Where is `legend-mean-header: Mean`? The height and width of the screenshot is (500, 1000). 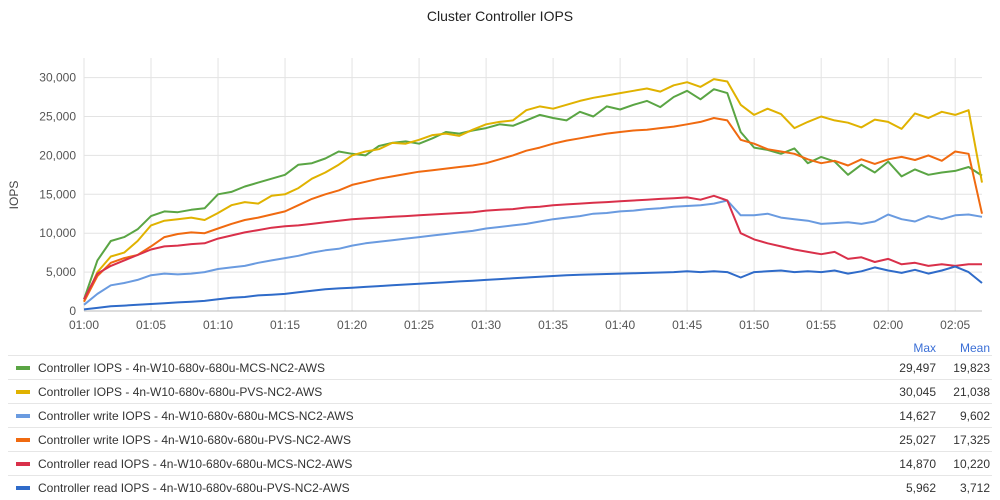
legend-mean-header: Mean is located at coordinates (974, 348).